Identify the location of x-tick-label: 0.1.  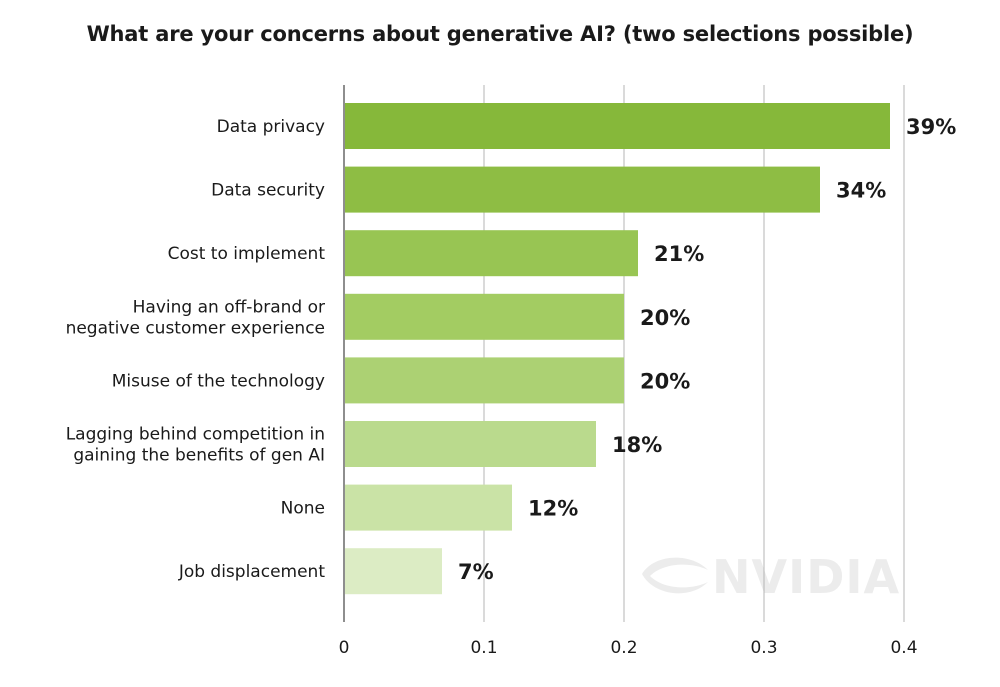
(483, 648).